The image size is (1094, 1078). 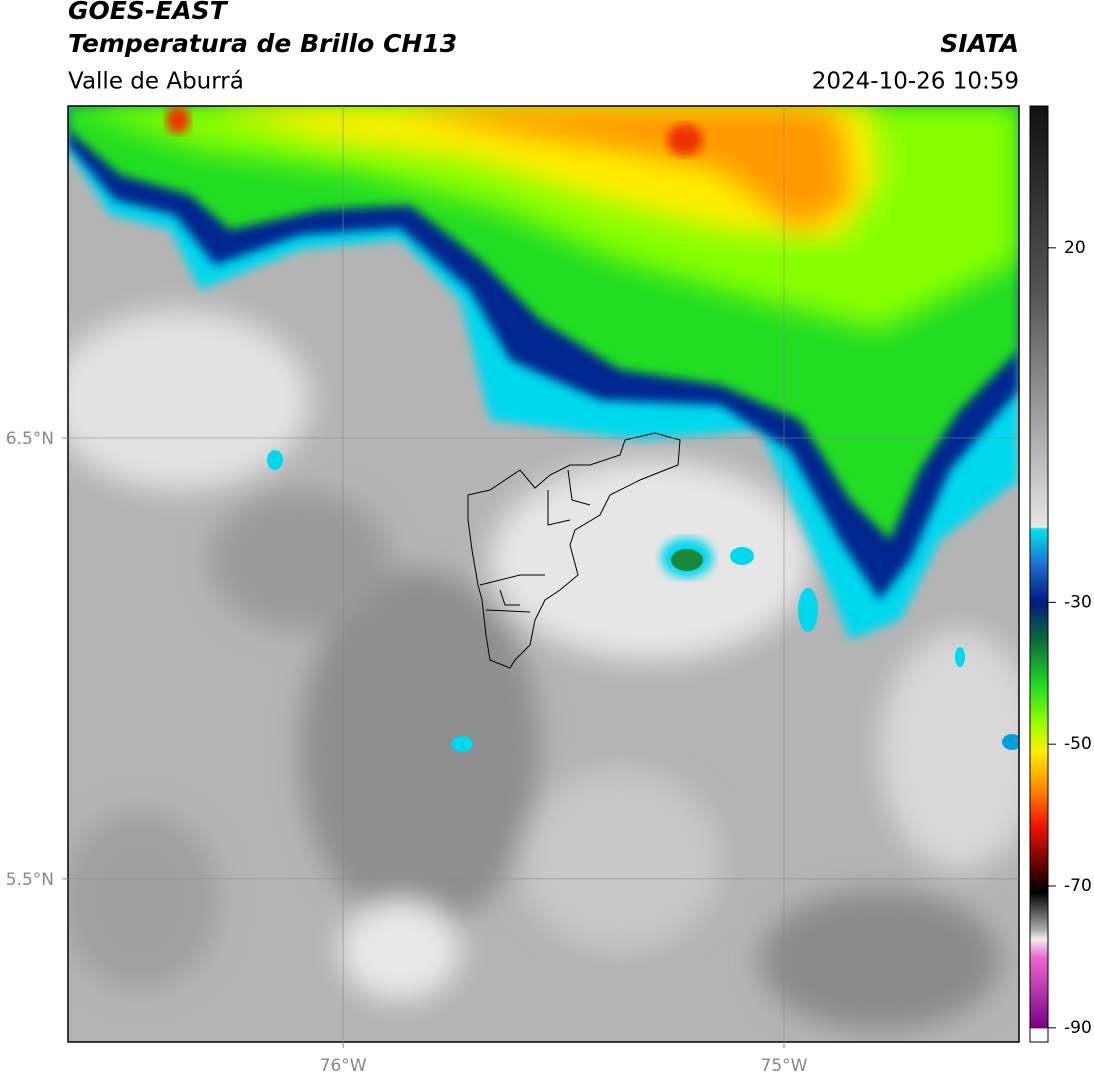 What do you see at coordinates (1078, 744) in the screenshot?
I see `colorbar-tick-label: -50` at bounding box center [1078, 744].